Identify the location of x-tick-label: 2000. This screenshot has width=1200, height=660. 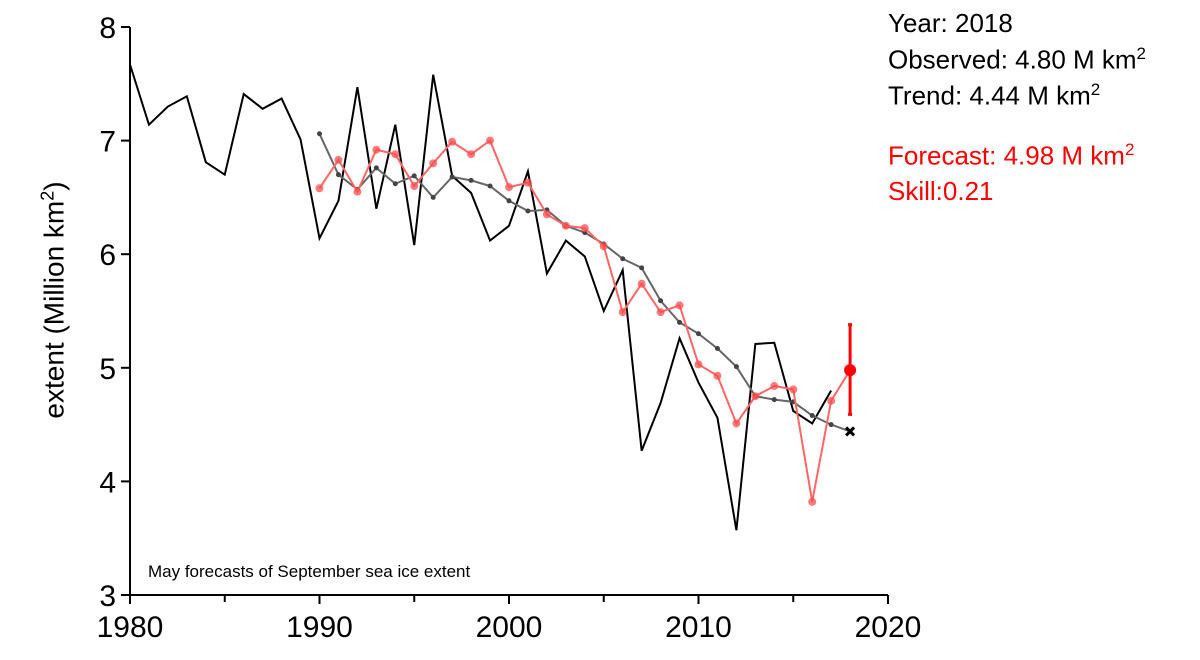
(509, 627).